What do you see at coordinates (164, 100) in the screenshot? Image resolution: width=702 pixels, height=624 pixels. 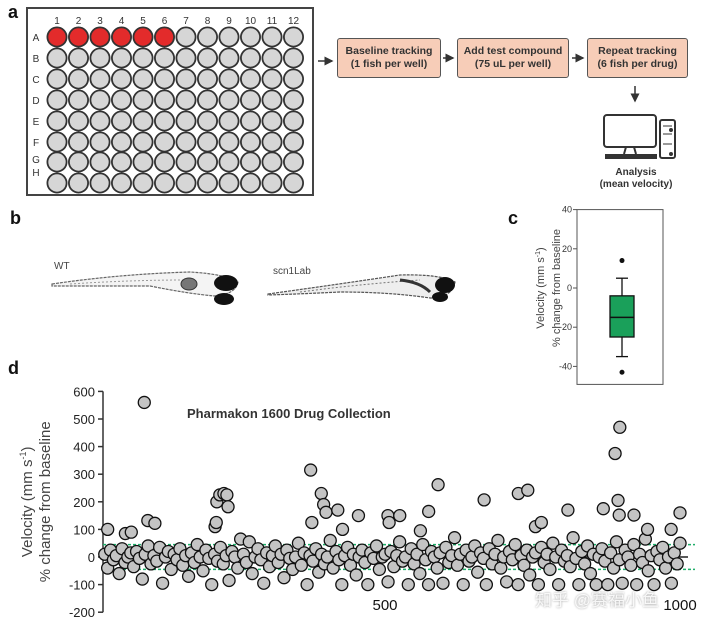 I see `well-D6` at bounding box center [164, 100].